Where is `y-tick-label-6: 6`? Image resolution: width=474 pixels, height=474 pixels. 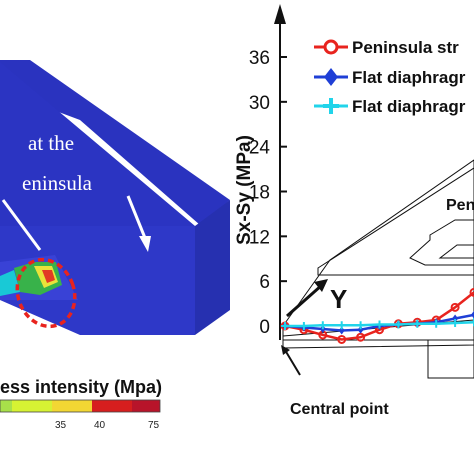
y-tick-label-6: 6 is located at coordinates (264, 282).